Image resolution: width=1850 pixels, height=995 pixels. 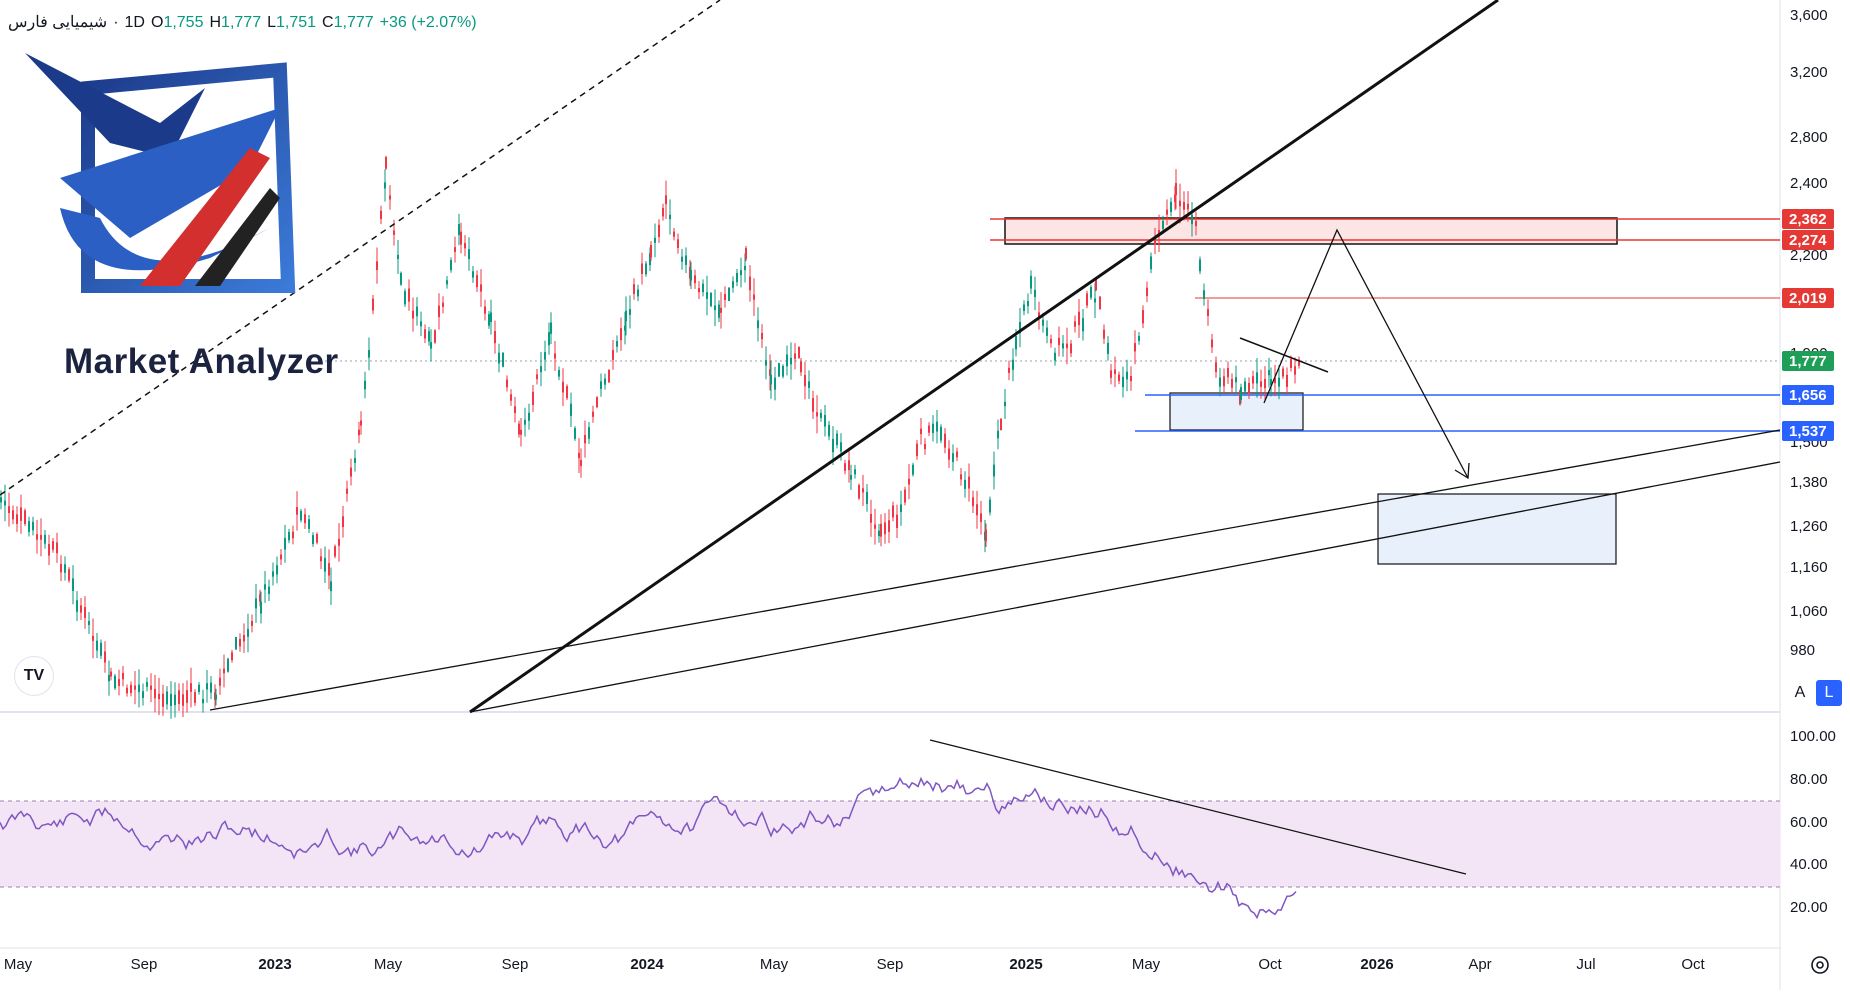 What do you see at coordinates (1809, 611) in the screenshot?
I see `price-tick-label: 1,060` at bounding box center [1809, 611].